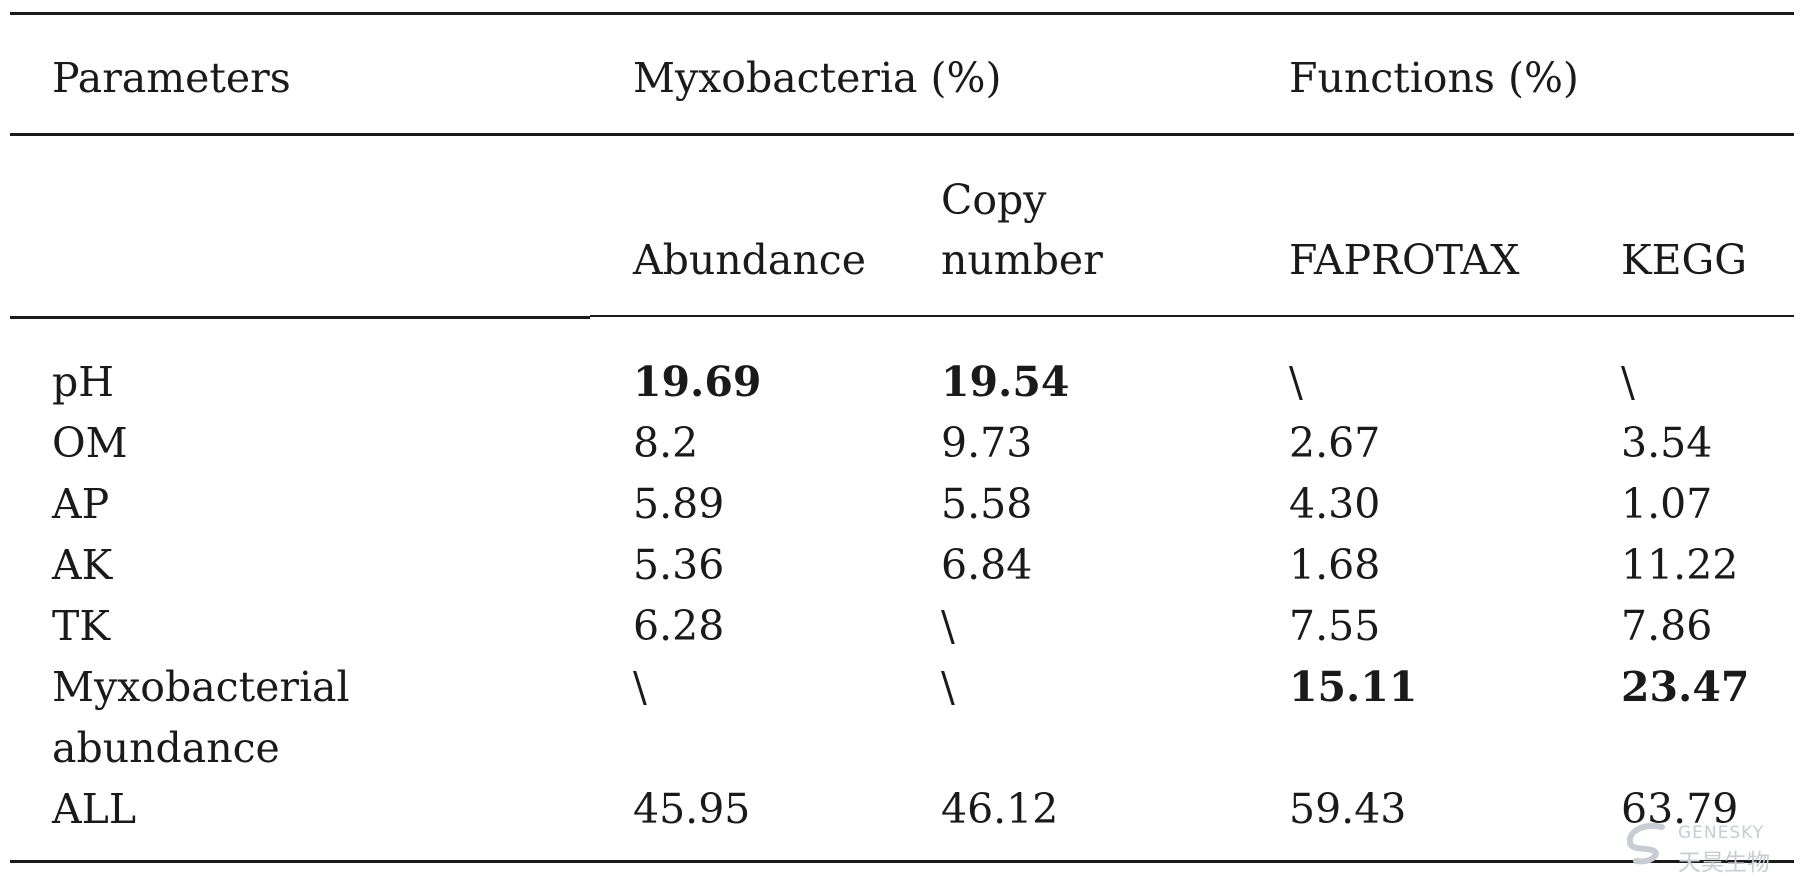  Describe the element at coordinates (1353, 687) in the screenshot. I see `row-myxo-faprotax: 15.11` at that location.